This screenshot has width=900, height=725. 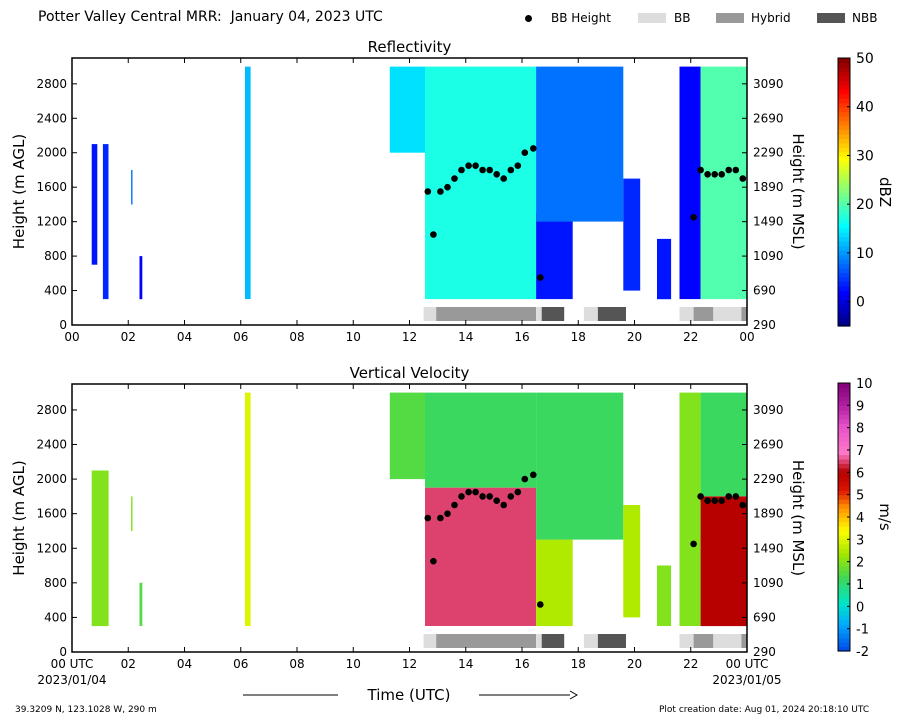 I want to click on y2-tick-label-1: 690, so click(x=764, y=291).